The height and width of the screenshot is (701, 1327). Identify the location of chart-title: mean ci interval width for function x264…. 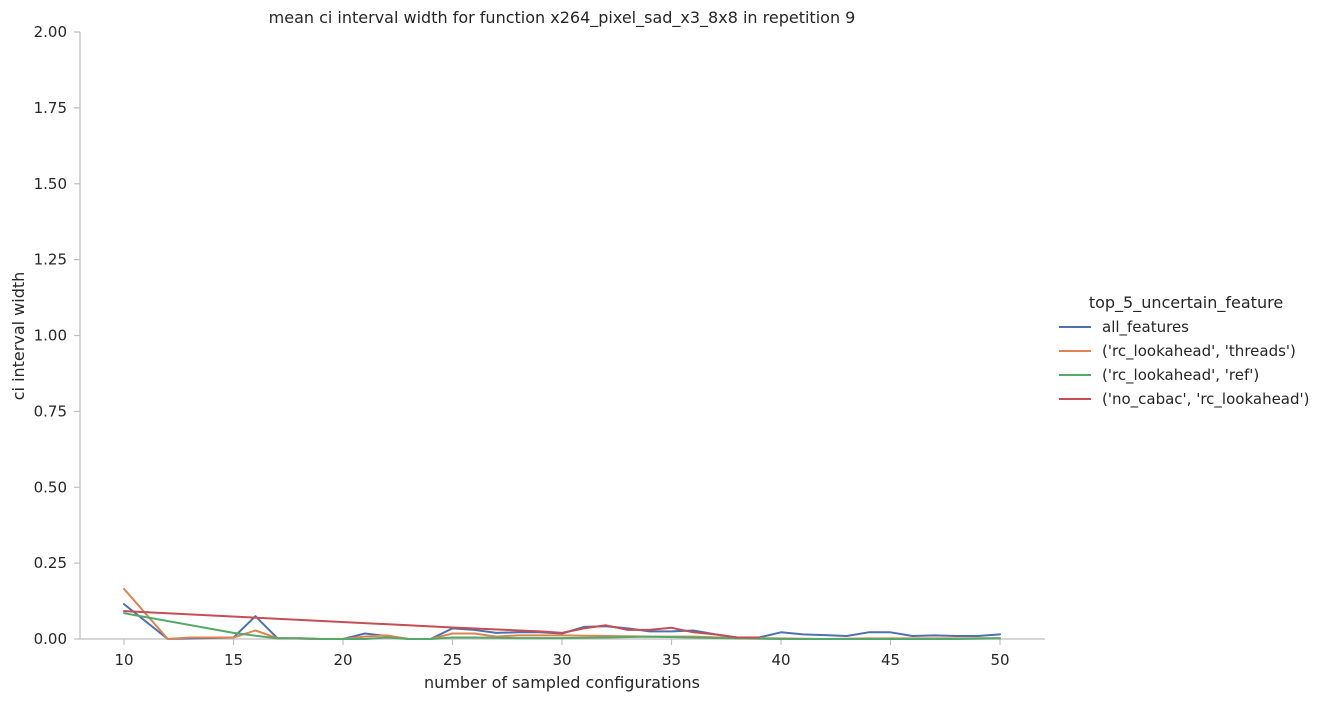
(562, 18).